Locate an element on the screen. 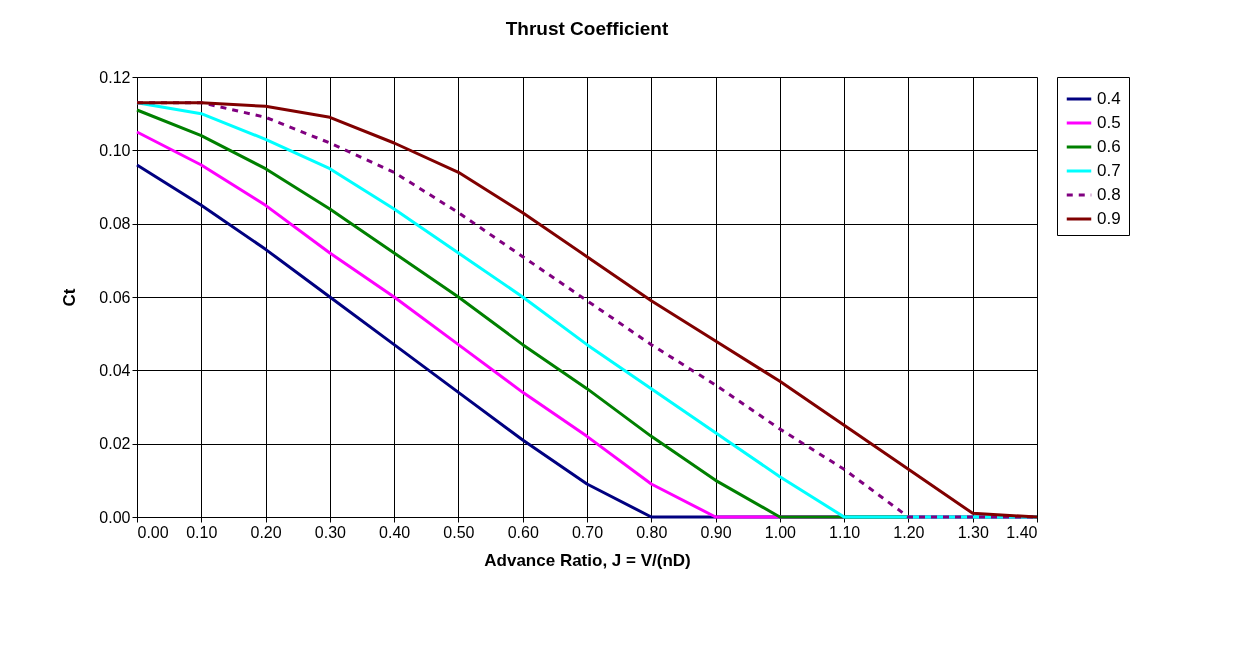  legend-label: 0.7 is located at coordinates (1109, 170).